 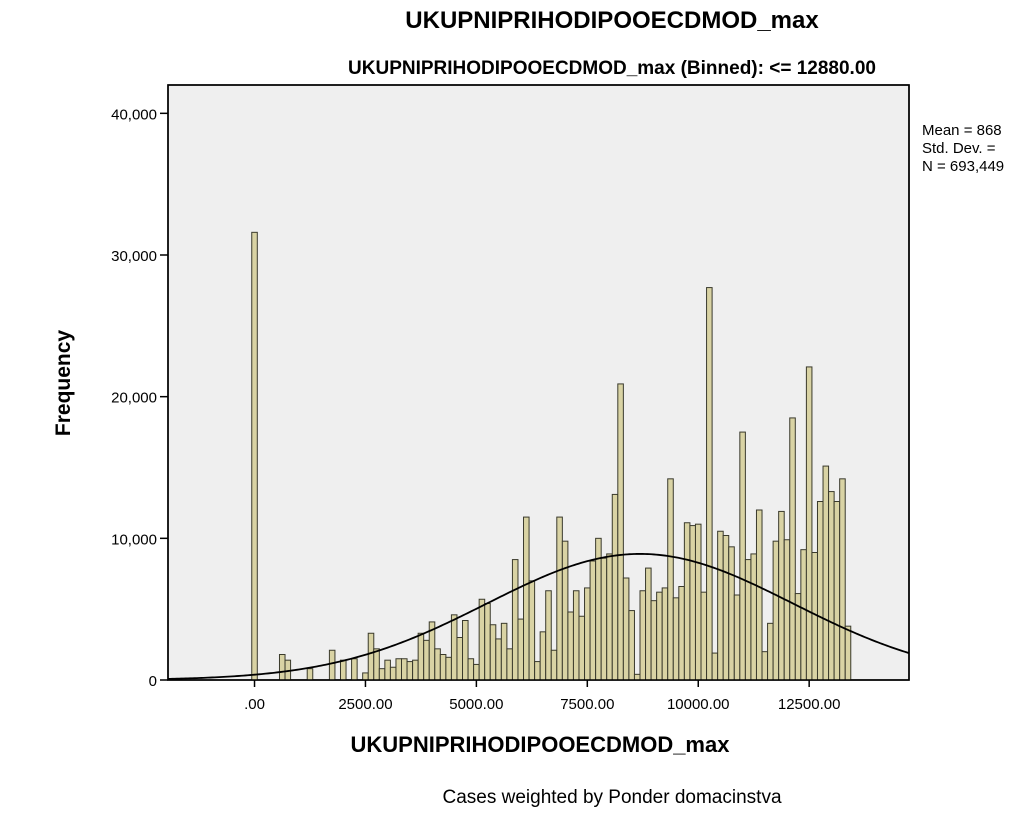 I want to click on x-axis-label: UKUPNIPRIHODIPOOECDMOD_max, so click(x=541, y=744).